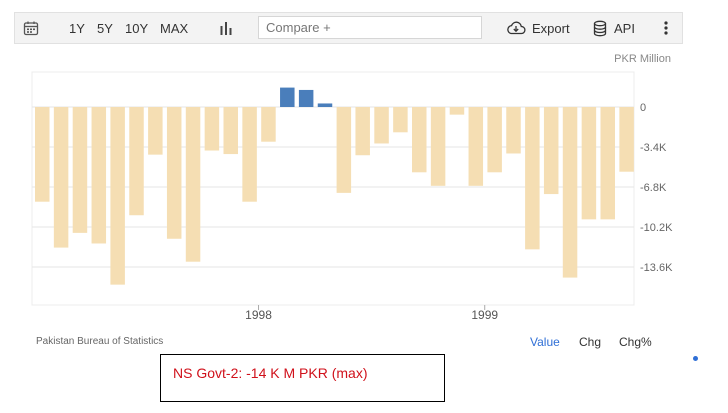 This screenshot has height=413, width=728. What do you see at coordinates (174, 28) in the screenshot?
I see `range-max-button: MAX` at bounding box center [174, 28].